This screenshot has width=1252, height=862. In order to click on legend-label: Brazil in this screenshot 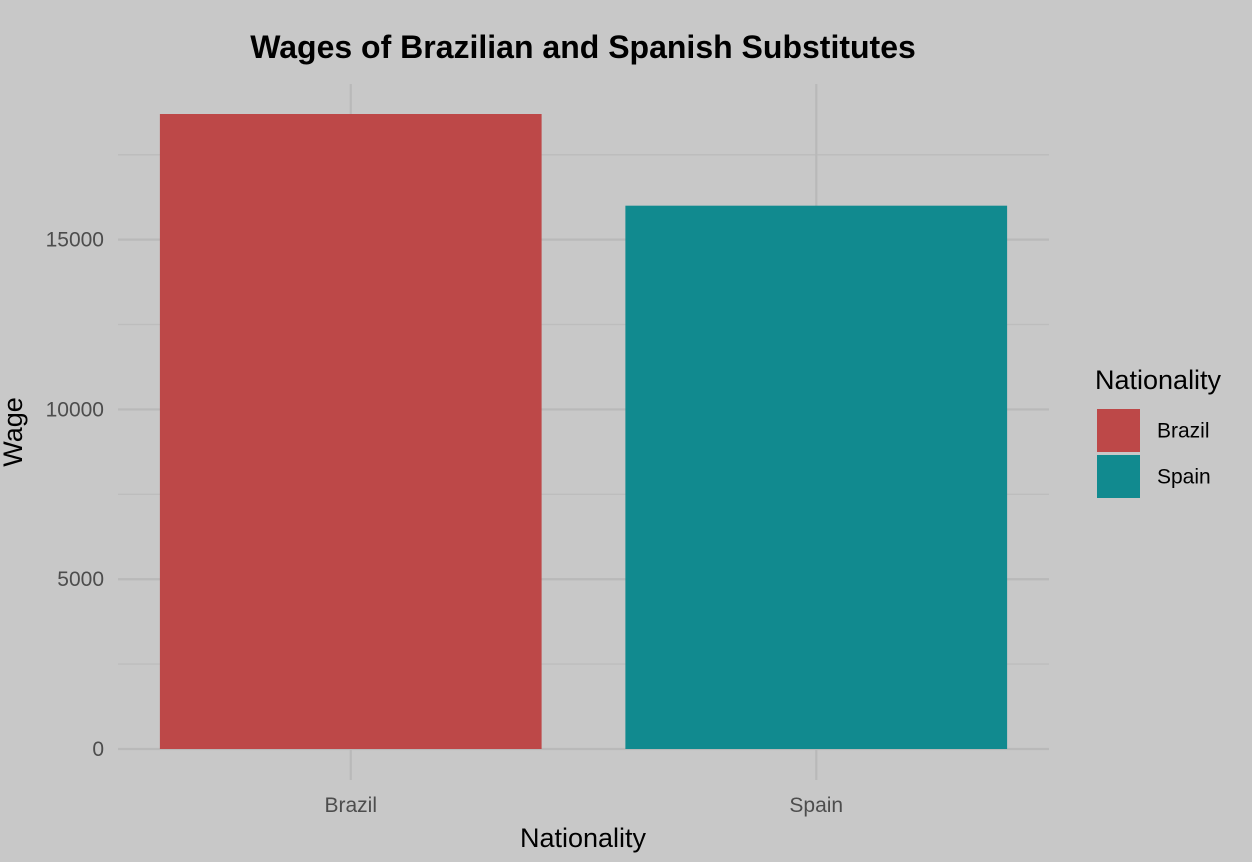, I will do `click(1183, 431)`.